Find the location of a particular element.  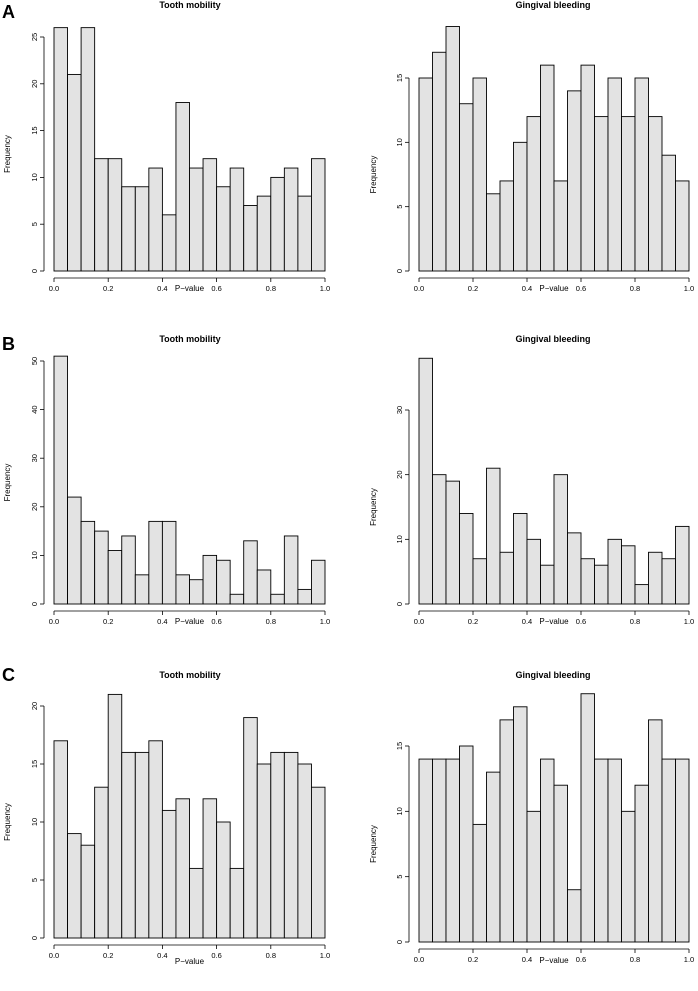

x-tick-label: 0.2 is located at coordinates (473, 959).